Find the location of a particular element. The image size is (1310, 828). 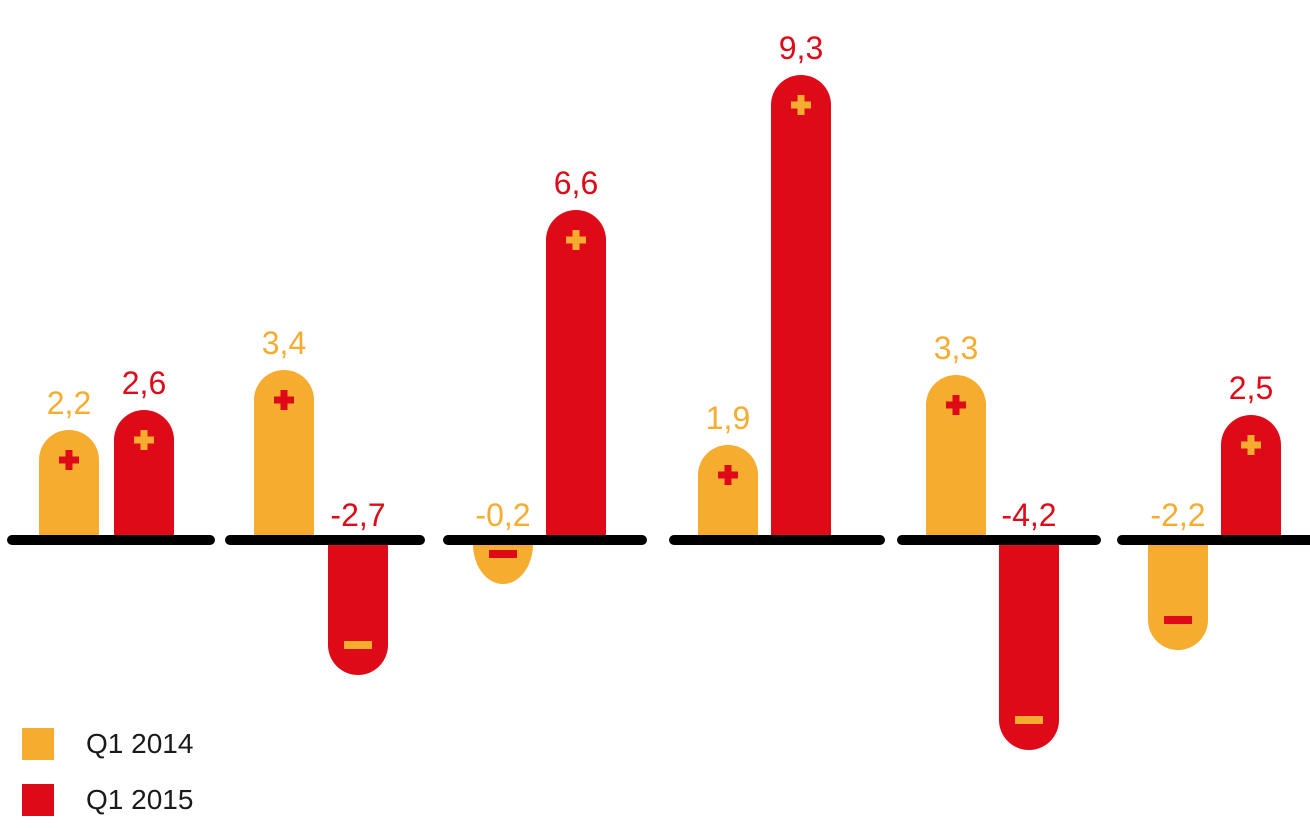

legend-item-q1-2015: Q1 2015 is located at coordinates (107, 800).